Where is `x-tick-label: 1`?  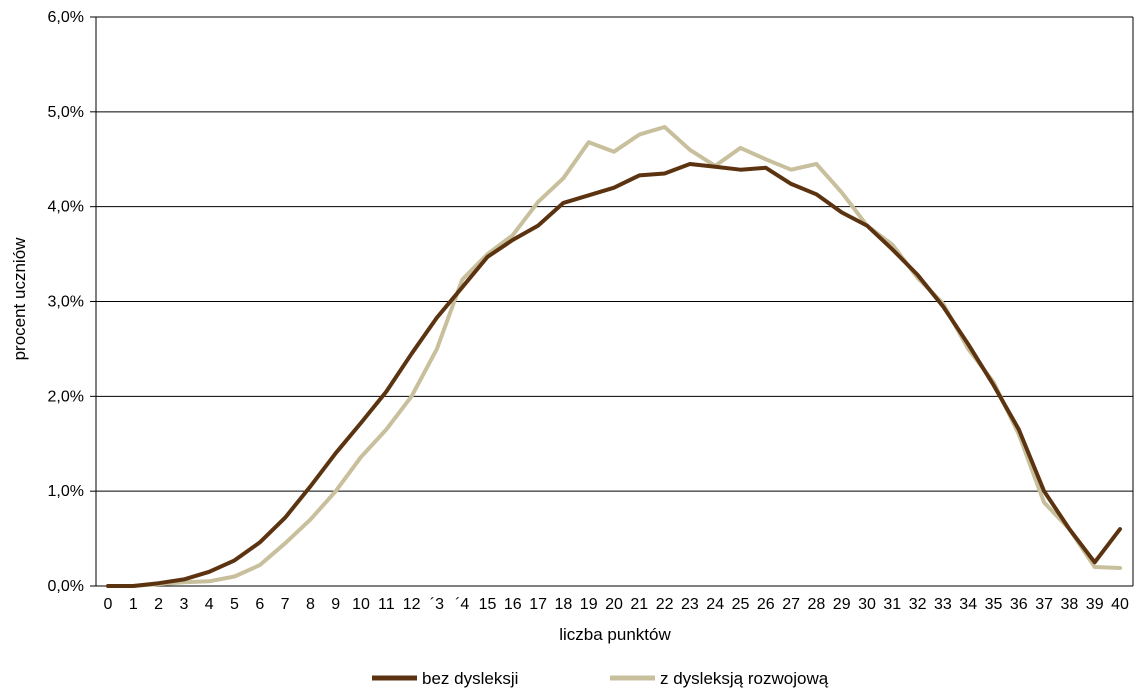 x-tick-label: 1 is located at coordinates (133, 604).